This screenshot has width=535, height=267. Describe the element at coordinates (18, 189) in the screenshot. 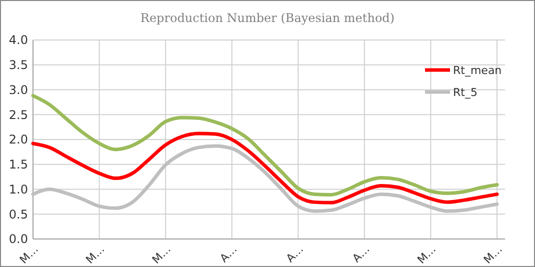

I see `y-tick-label: 1.0` at that location.